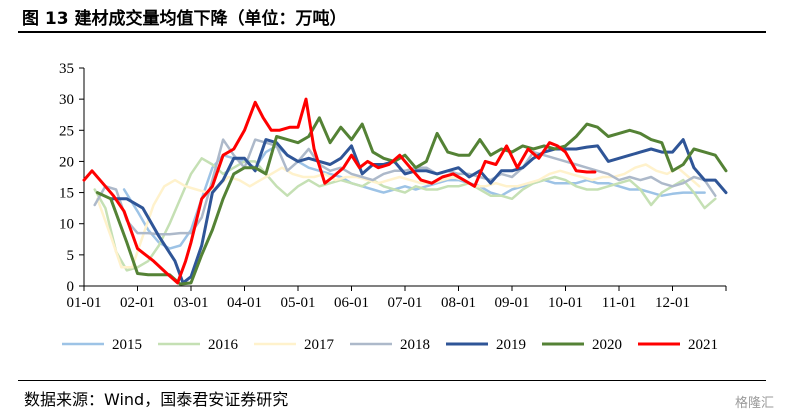 The width and height of the screenshot is (786, 417). What do you see at coordinates (191, 303) in the screenshot?
I see `x-tick-label: 03-01` at bounding box center [191, 303].